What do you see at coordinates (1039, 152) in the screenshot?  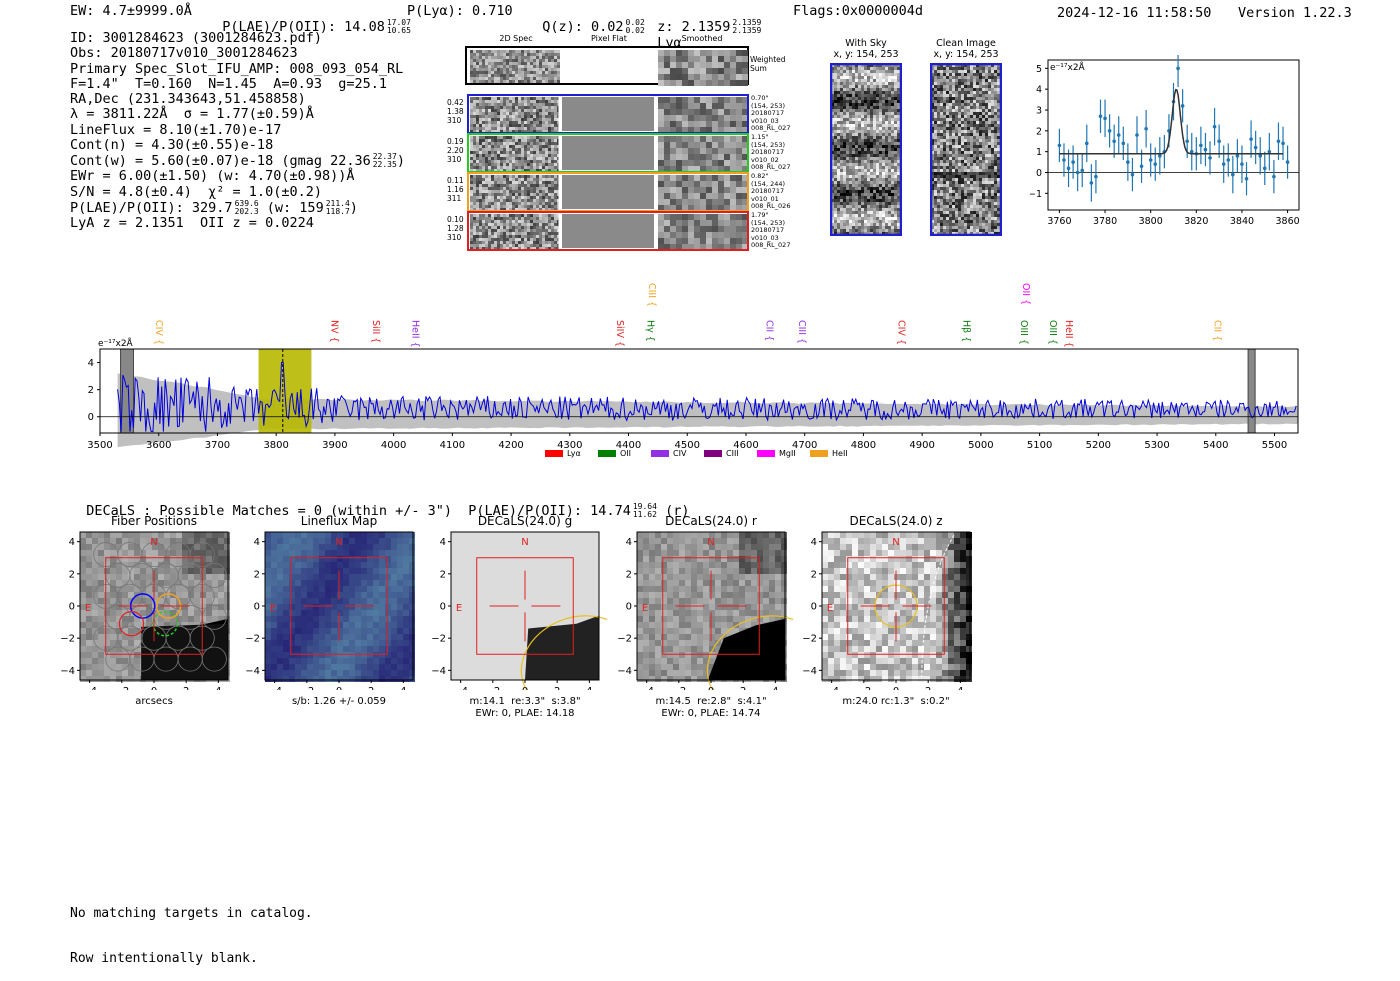 I see `zoom-y-tick: 1` at bounding box center [1039, 152].